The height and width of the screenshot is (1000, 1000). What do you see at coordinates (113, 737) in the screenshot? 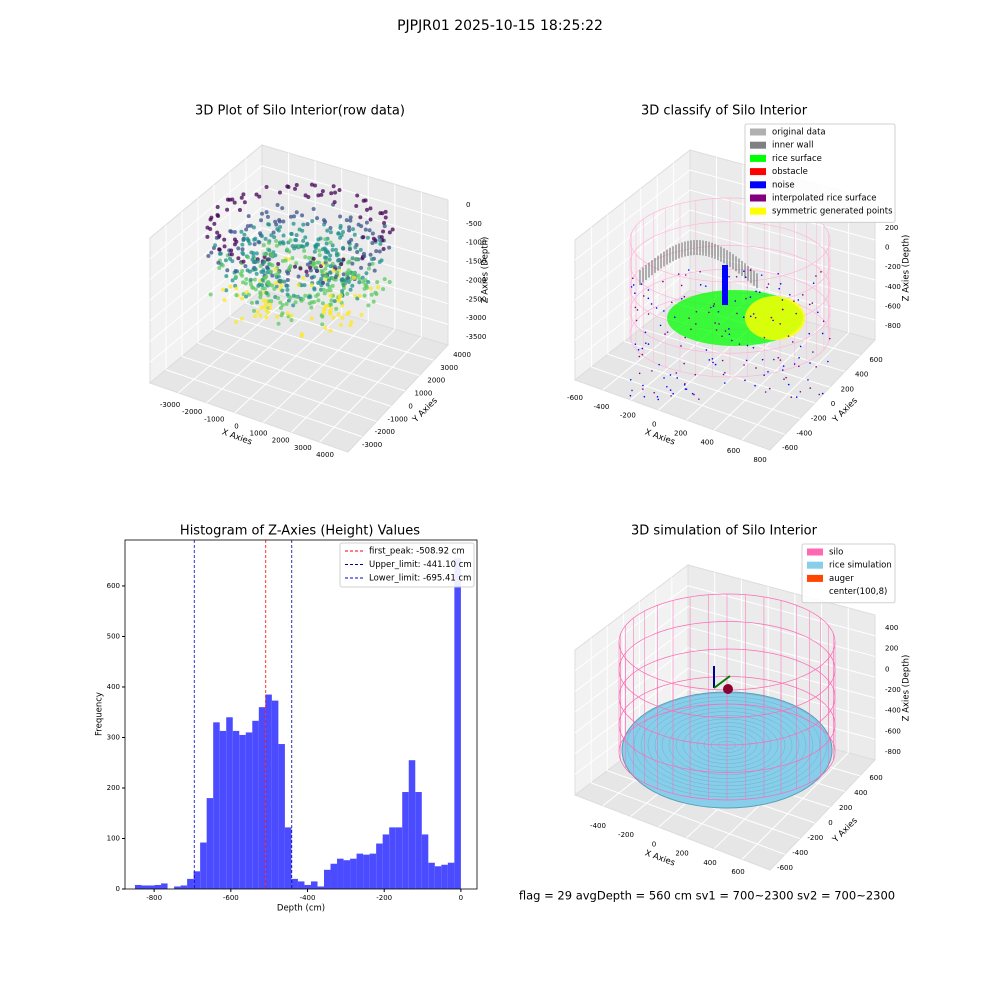
I see `y-tick-label: 300` at bounding box center [113, 737].